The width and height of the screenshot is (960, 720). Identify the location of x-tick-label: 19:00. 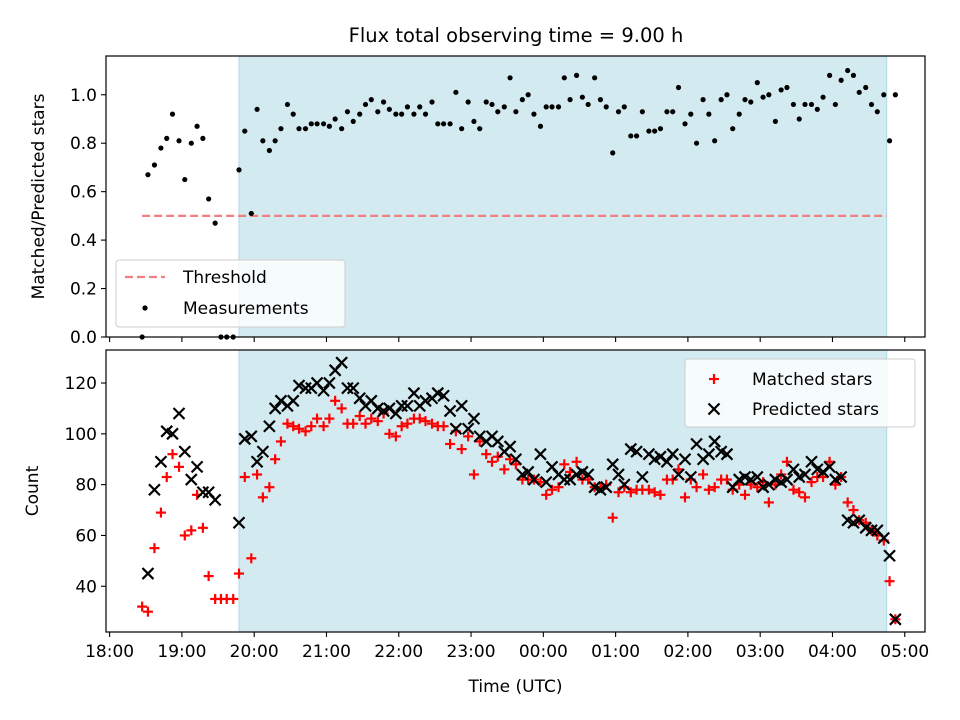
(181, 652).